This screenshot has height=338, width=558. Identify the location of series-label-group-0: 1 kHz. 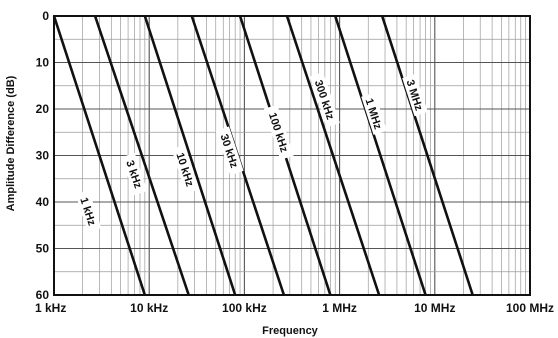
(88, 211).